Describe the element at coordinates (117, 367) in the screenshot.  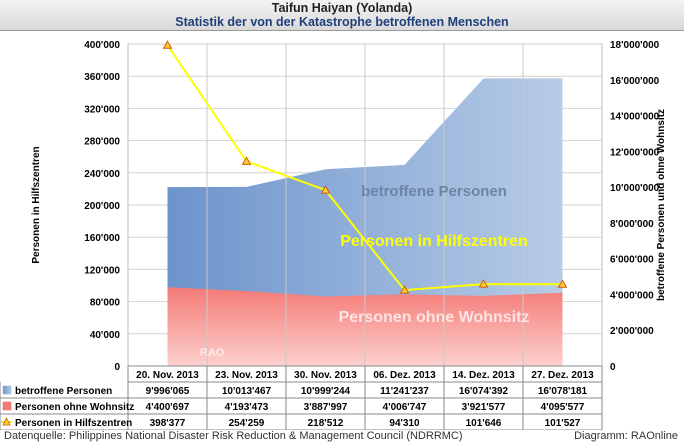
I see `y-left-tick-label: 0` at that location.